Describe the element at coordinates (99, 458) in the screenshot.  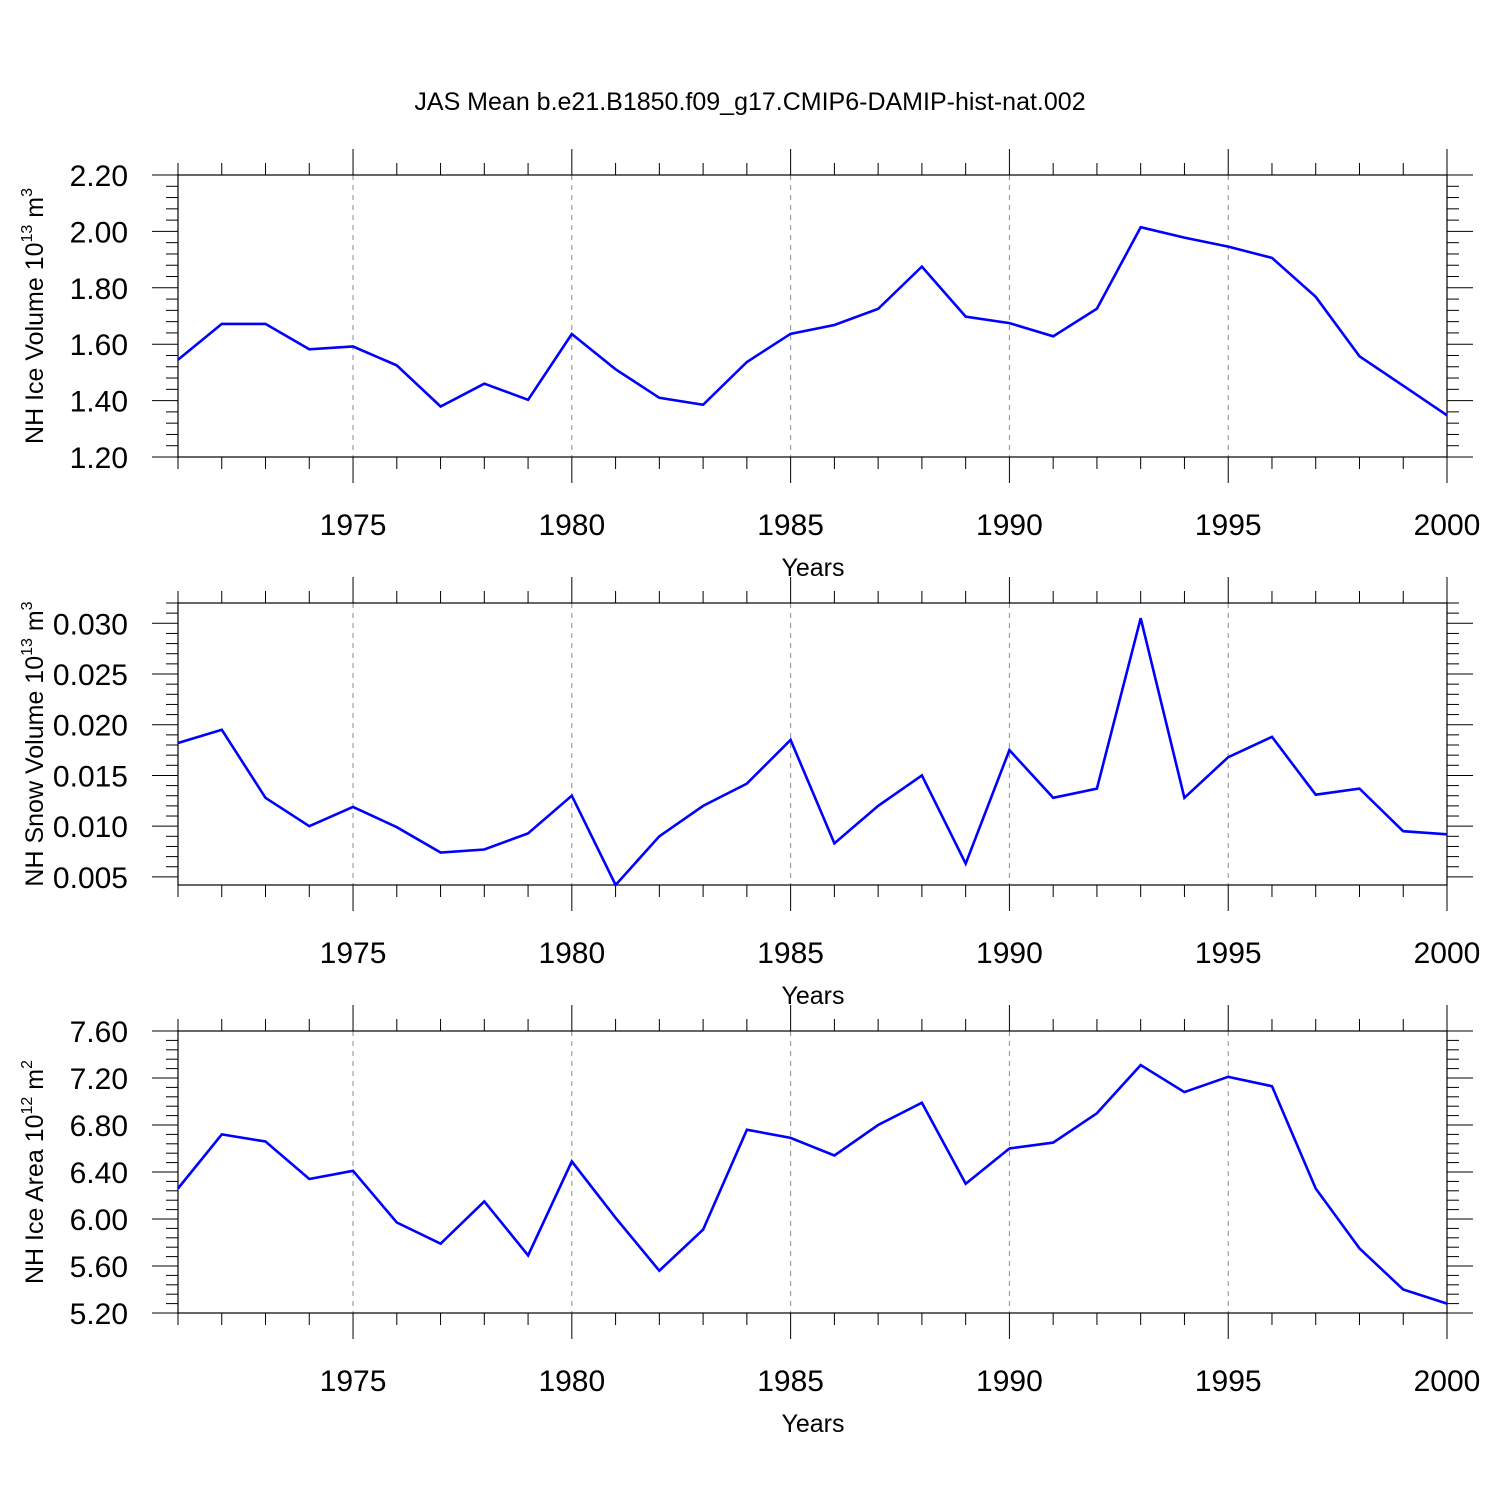
I see `y-tick-label: 1.20` at that location.